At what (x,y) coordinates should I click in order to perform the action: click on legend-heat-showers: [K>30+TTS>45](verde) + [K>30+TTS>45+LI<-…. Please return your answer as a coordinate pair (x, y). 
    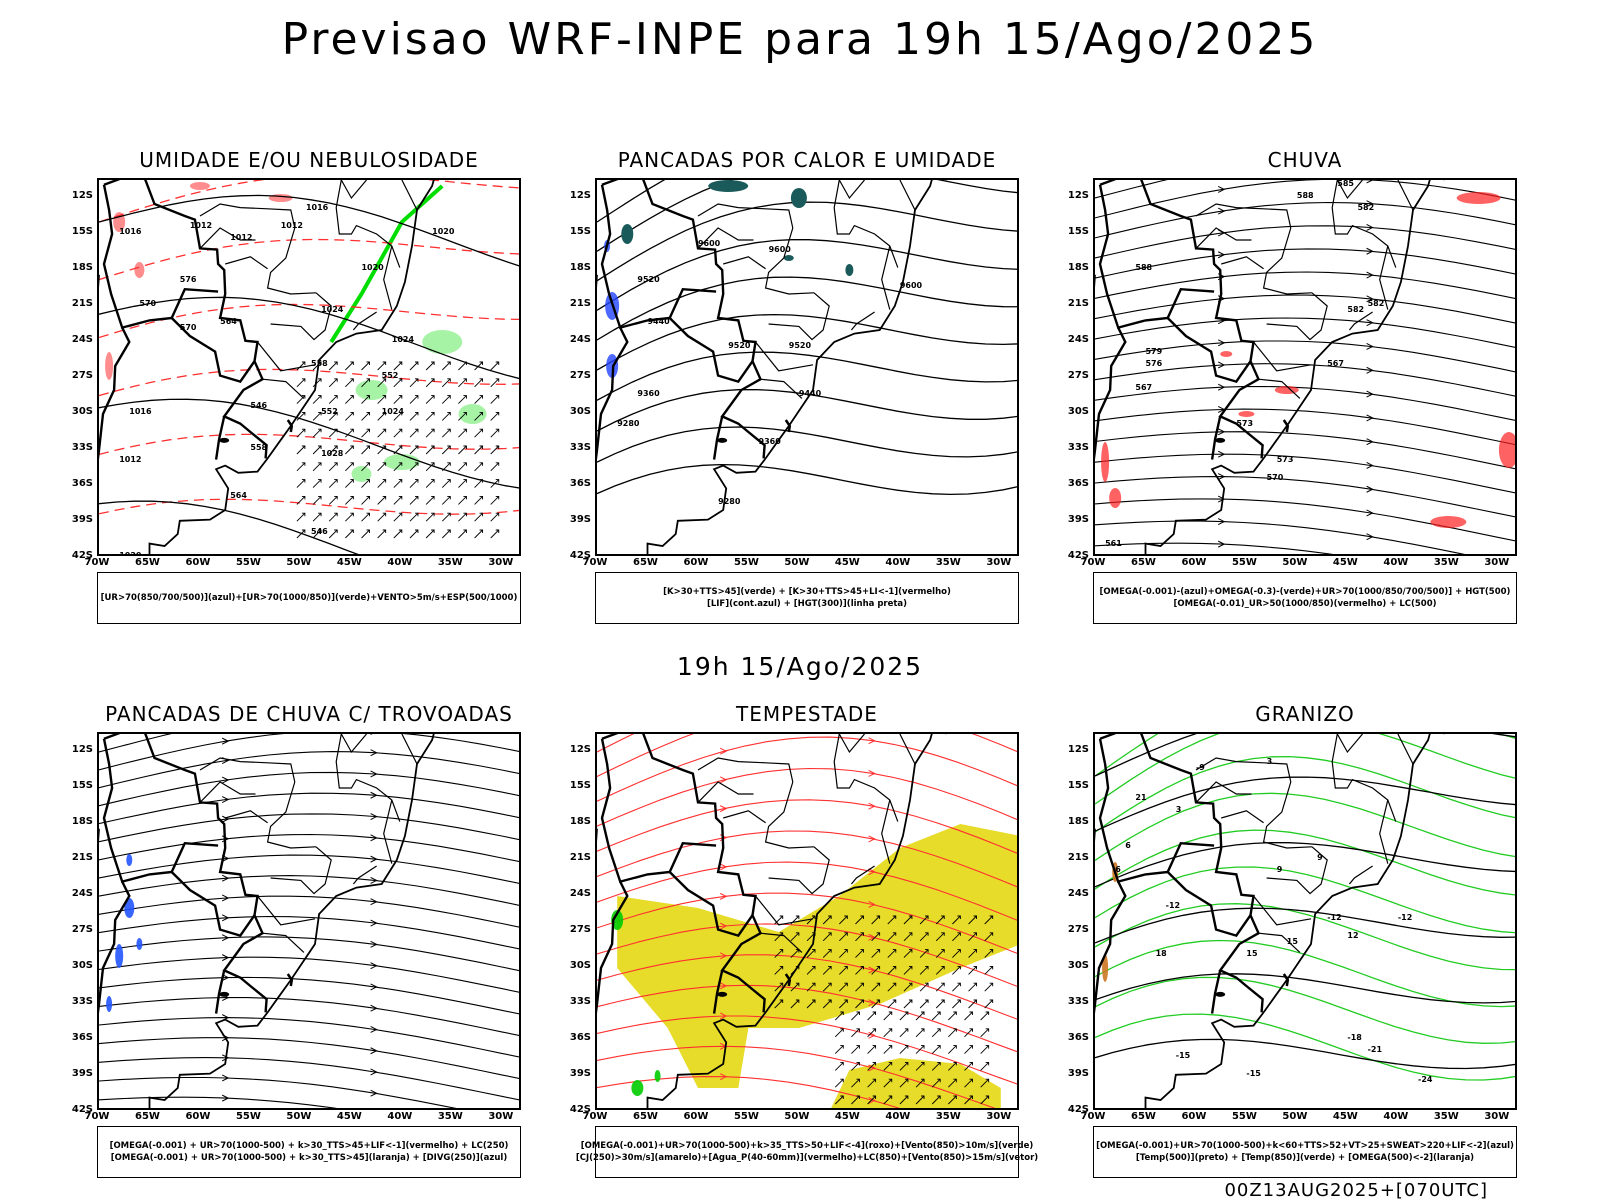
    Looking at the image, I should click on (807, 598).